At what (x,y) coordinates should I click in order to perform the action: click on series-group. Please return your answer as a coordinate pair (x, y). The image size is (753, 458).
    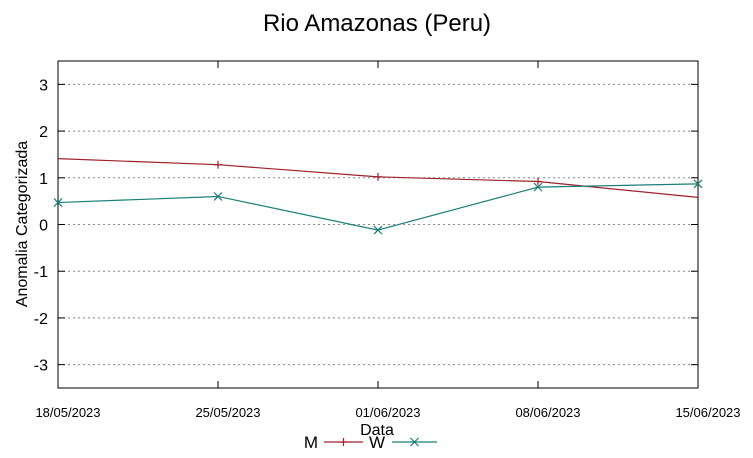
    Looking at the image, I should click on (378, 196).